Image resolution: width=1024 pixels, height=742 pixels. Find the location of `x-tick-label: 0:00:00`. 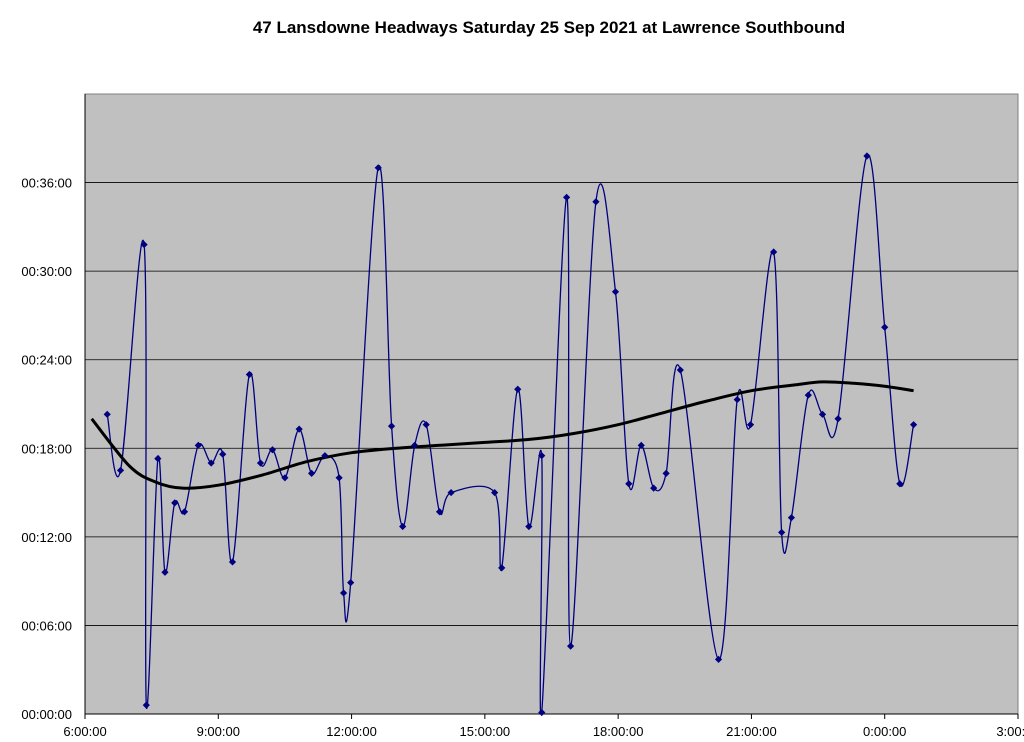

x-tick-label: 0:00:00 is located at coordinates (884, 731).